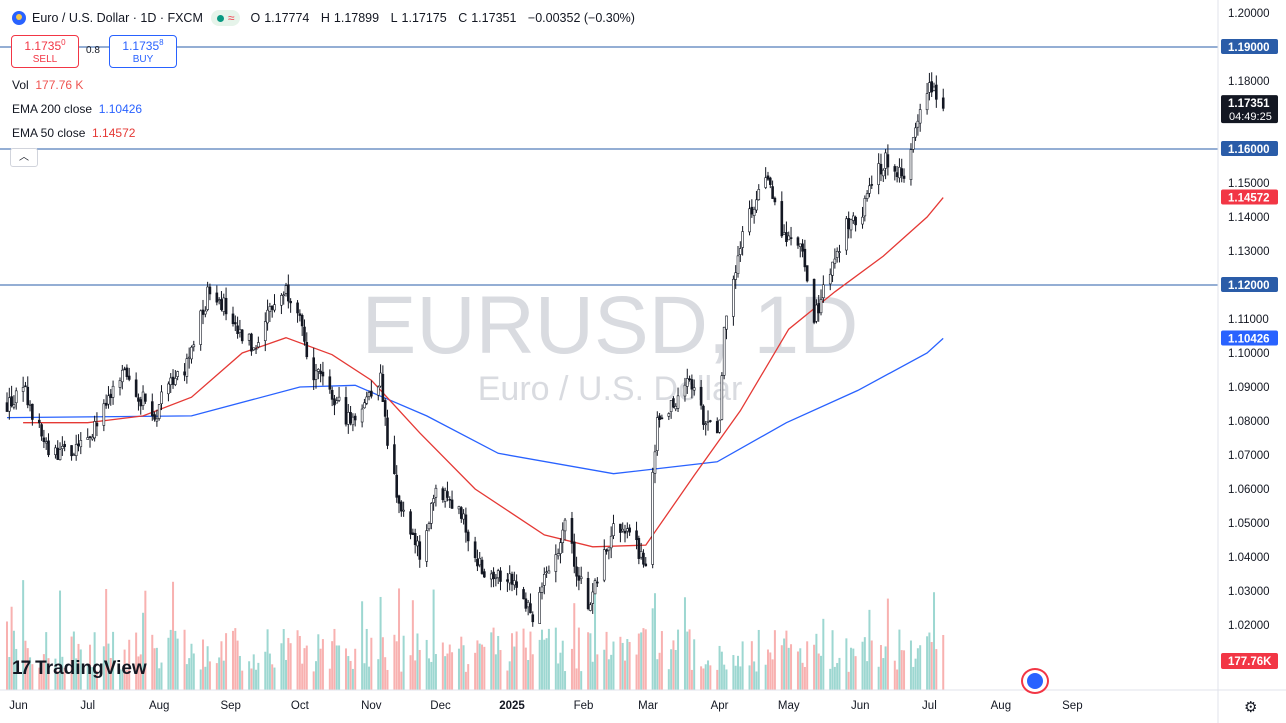  Describe the element at coordinates (48, 85) in the screenshot. I see `legend-volume: Vol 177.76 K` at that location.